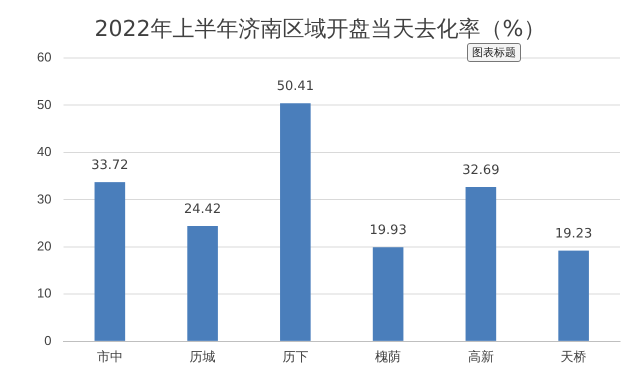  I want to click on y-tick-label: 0, so click(48, 340).